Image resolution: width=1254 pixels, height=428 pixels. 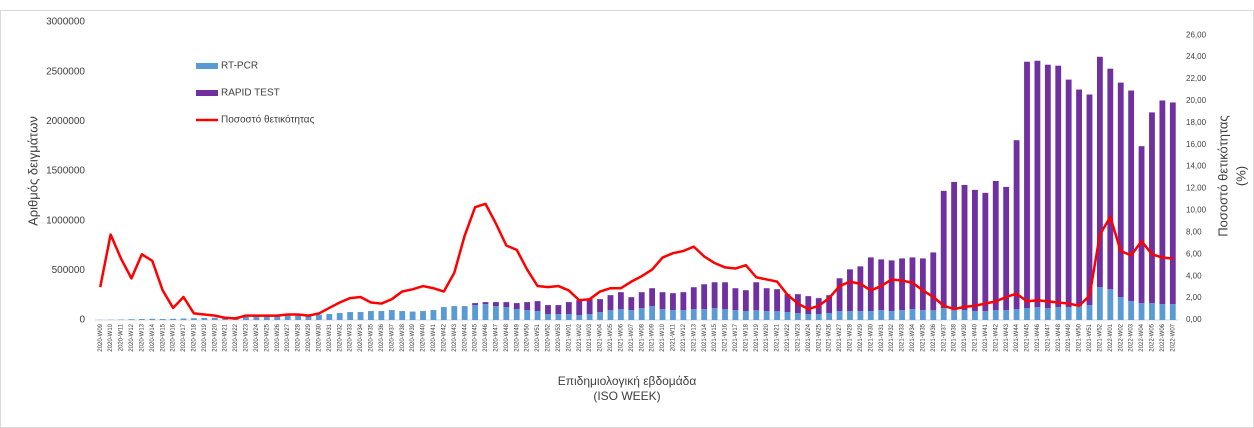 What do you see at coordinates (1038, 337) in the screenshot?
I see `x-tick-label: 2021-W46` at bounding box center [1038, 337].